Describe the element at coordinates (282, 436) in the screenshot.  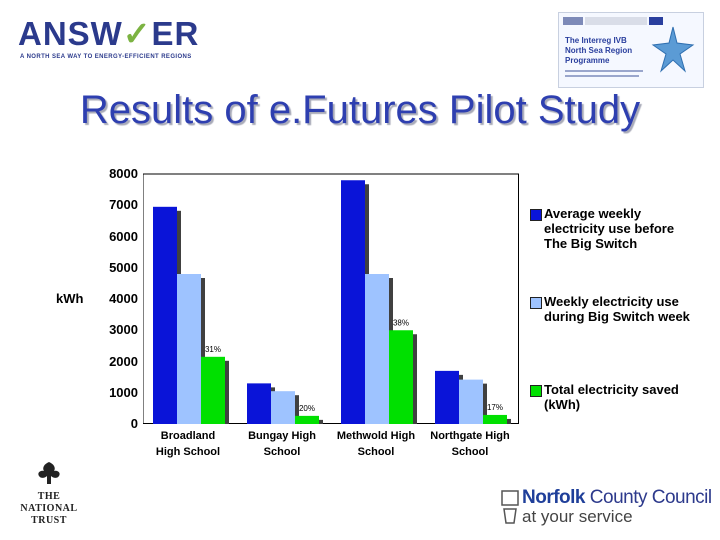
I see `category-label-line: Bungay High` at that location.